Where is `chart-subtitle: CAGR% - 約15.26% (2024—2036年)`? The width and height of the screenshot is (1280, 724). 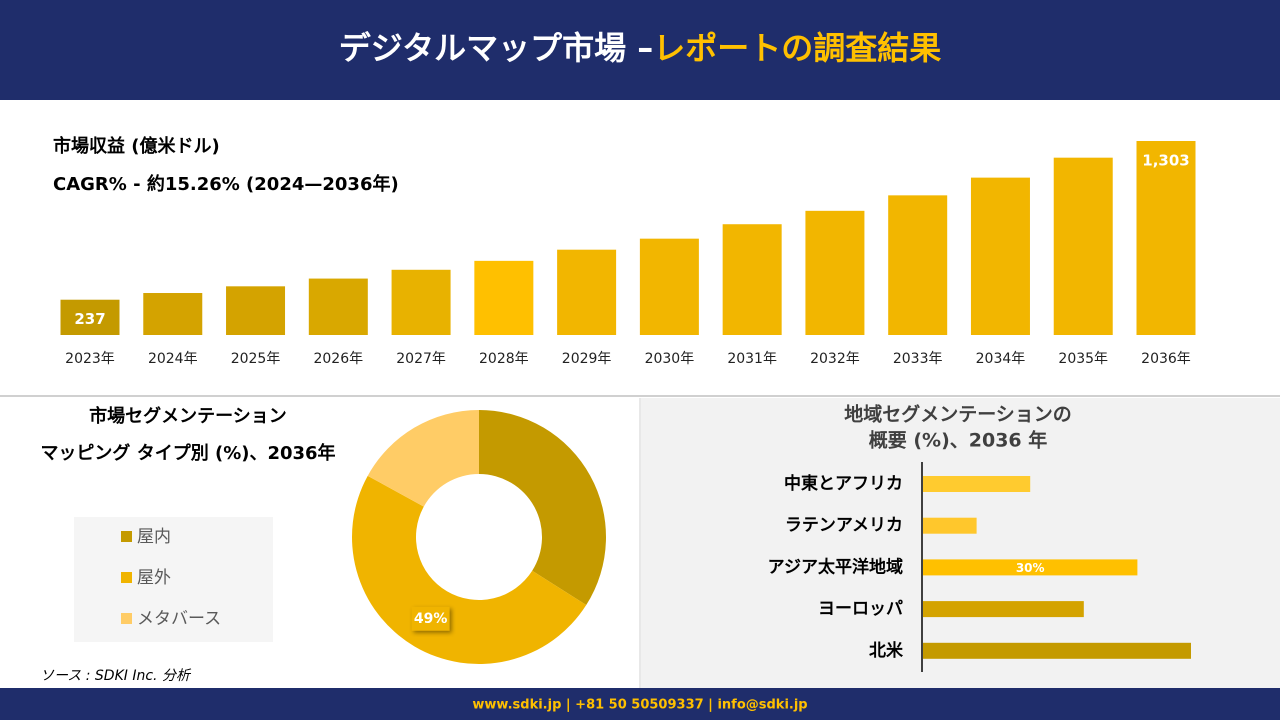 chart-subtitle: CAGR% - 約15.26% (2024—2036年) is located at coordinates (226, 184).